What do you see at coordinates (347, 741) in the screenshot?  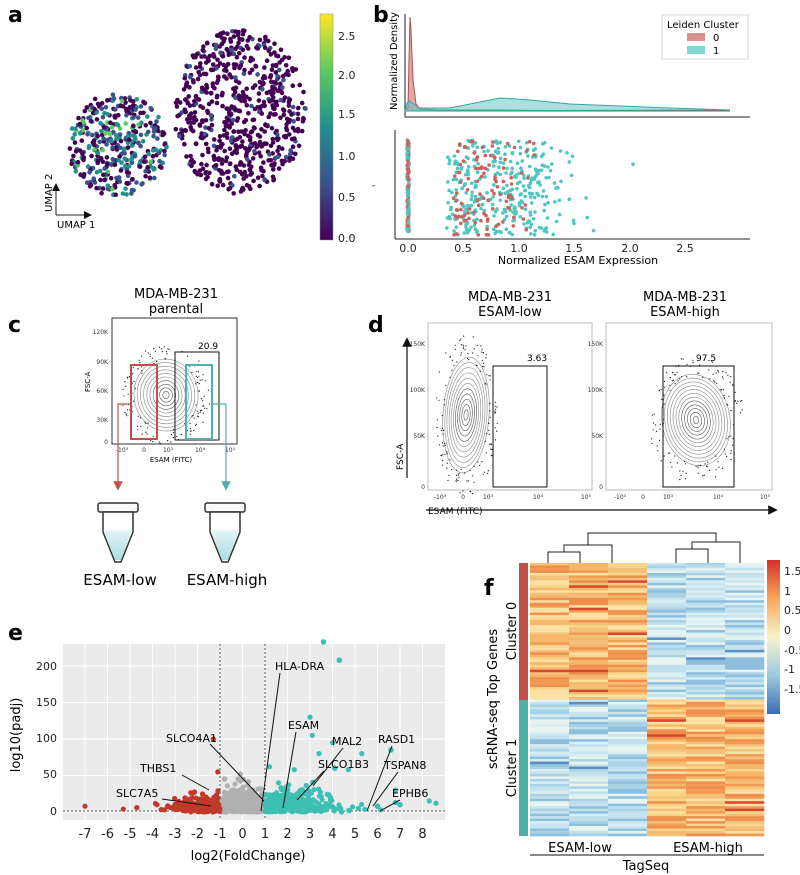 I see `gene-label: MAL2` at bounding box center [347, 741].